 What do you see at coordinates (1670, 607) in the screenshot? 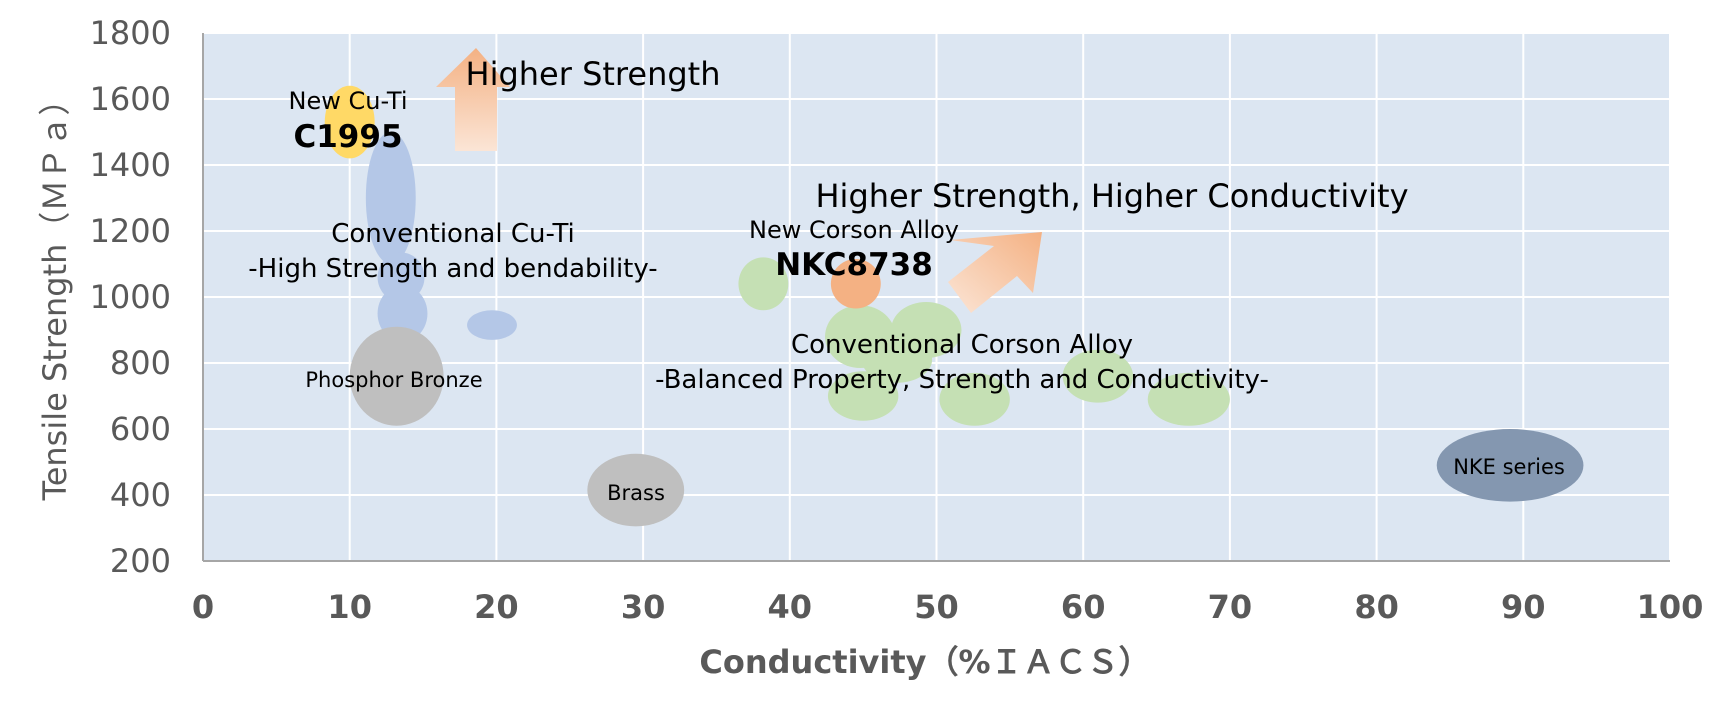
I see `x-tick-label: 100` at bounding box center [1670, 607].